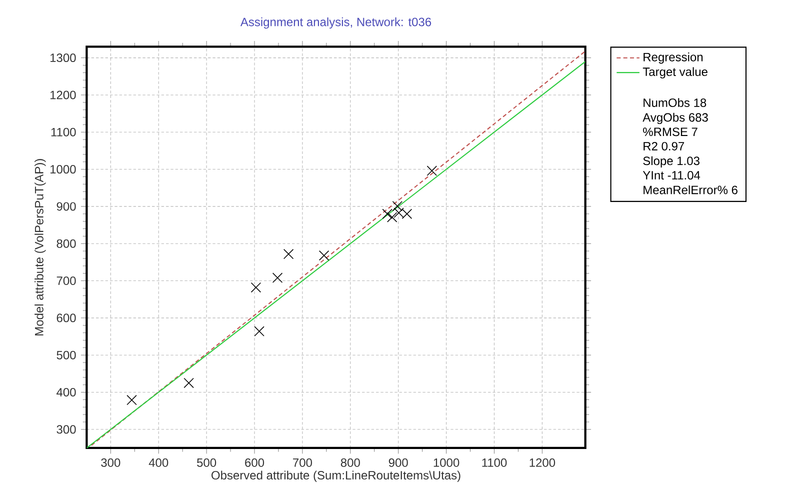 The image size is (812, 502). What do you see at coordinates (63, 95) in the screenshot?
I see `y-tick-label: 1200` at bounding box center [63, 95].